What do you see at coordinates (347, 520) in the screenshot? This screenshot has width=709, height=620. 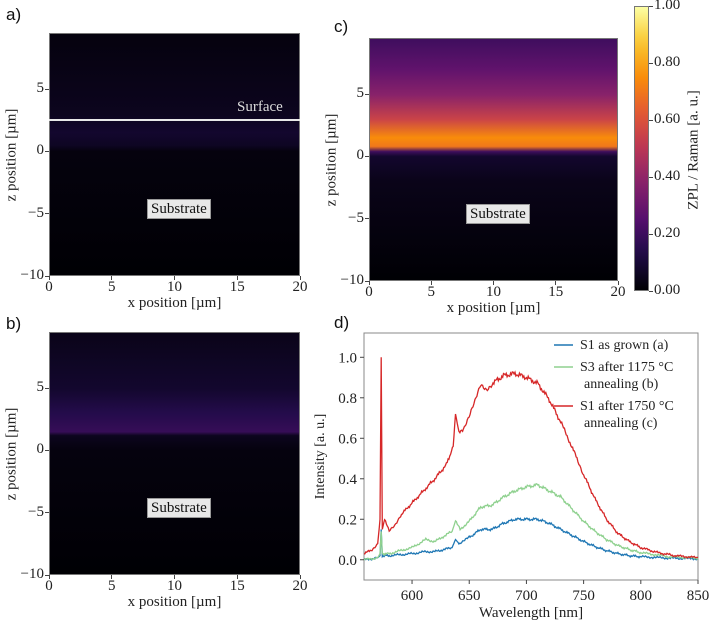 I see `y-tick-label: 0.2` at bounding box center [347, 520].